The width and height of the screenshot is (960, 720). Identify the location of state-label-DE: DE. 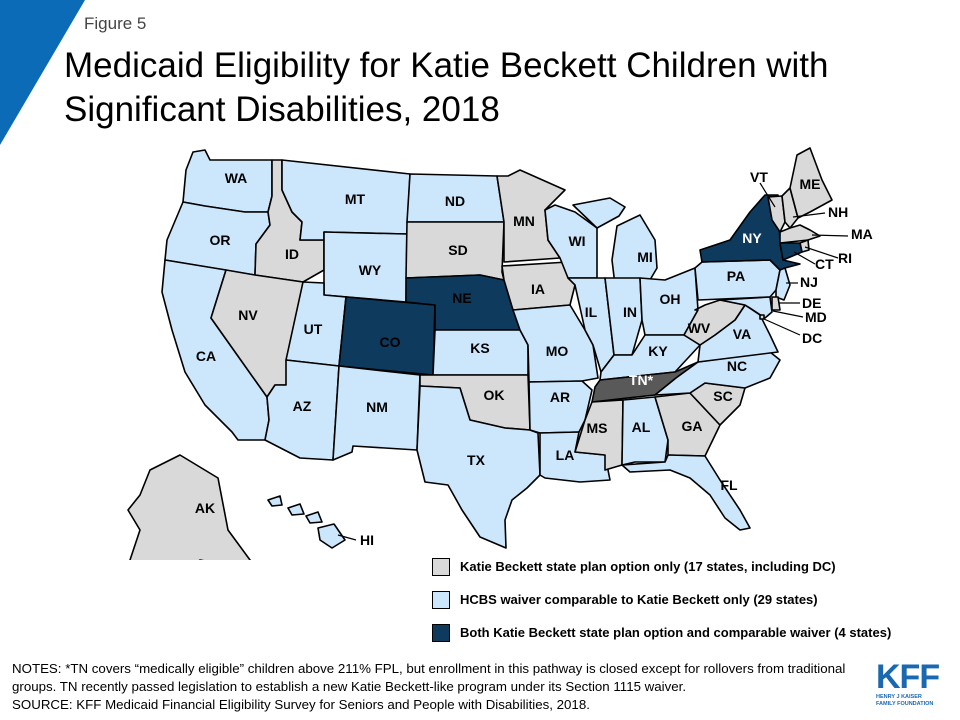
(811, 303).